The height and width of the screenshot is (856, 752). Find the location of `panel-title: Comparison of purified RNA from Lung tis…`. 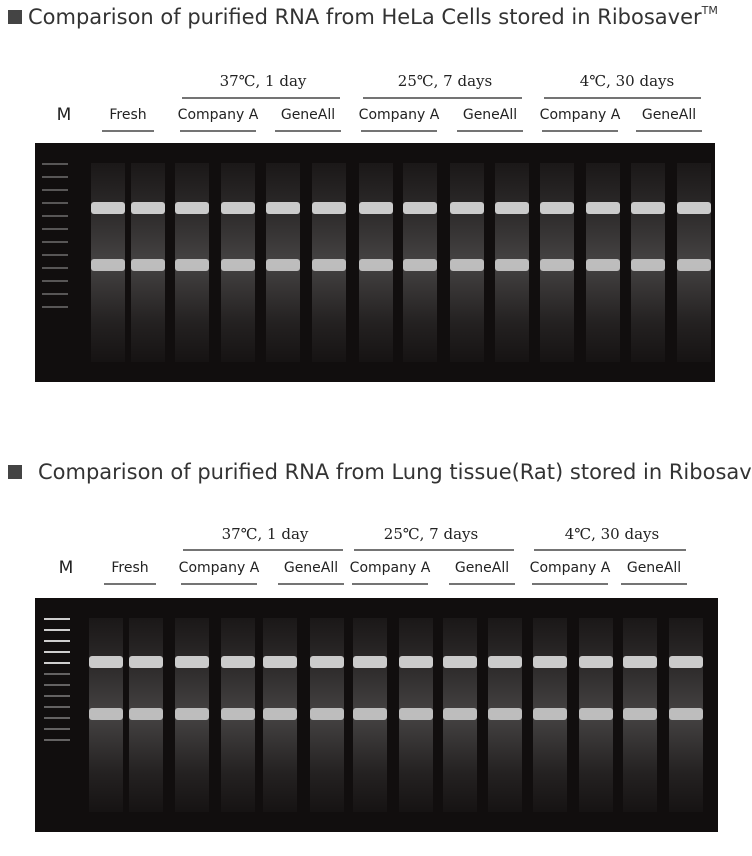

panel-title: Comparison of purified RNA from Lung tis… is located at coordinates (395, 471).